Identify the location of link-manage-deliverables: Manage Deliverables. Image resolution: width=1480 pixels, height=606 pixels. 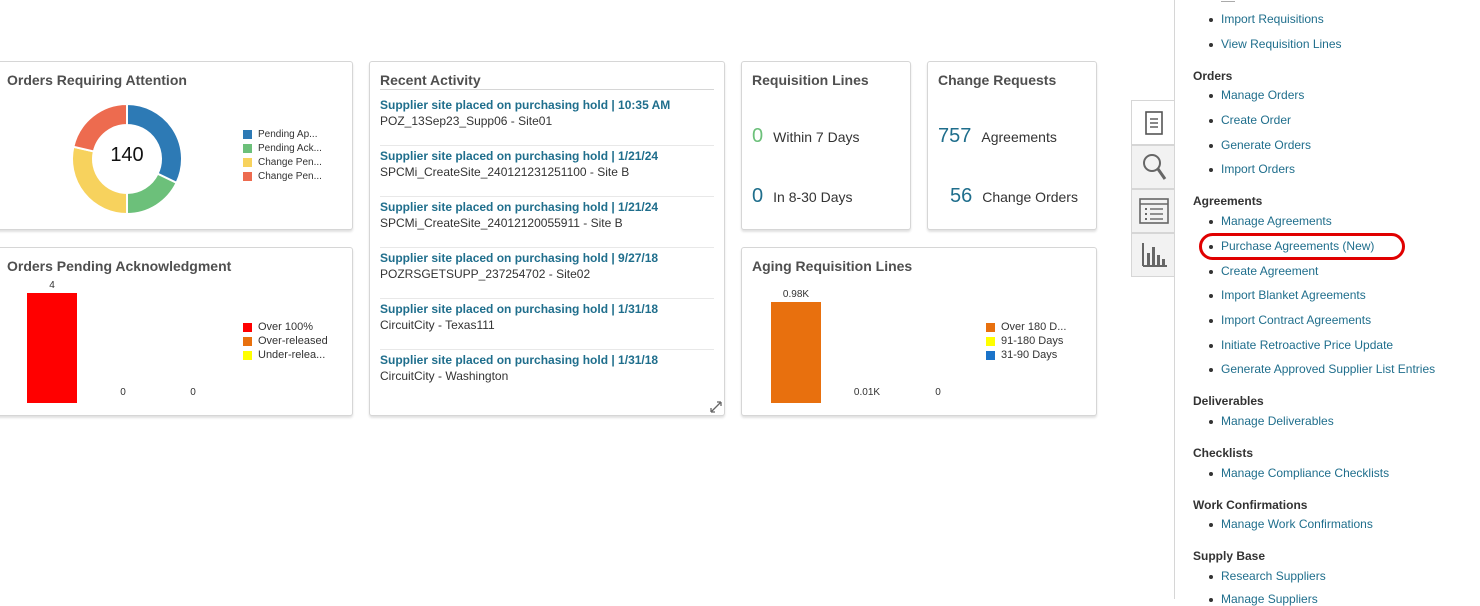
(1277, 421).